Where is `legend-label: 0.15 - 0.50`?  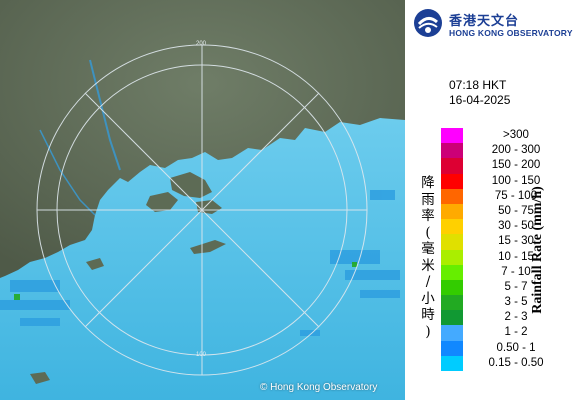
legend-label: 0.15 - 0.50 is located at coordinates (516, 362).